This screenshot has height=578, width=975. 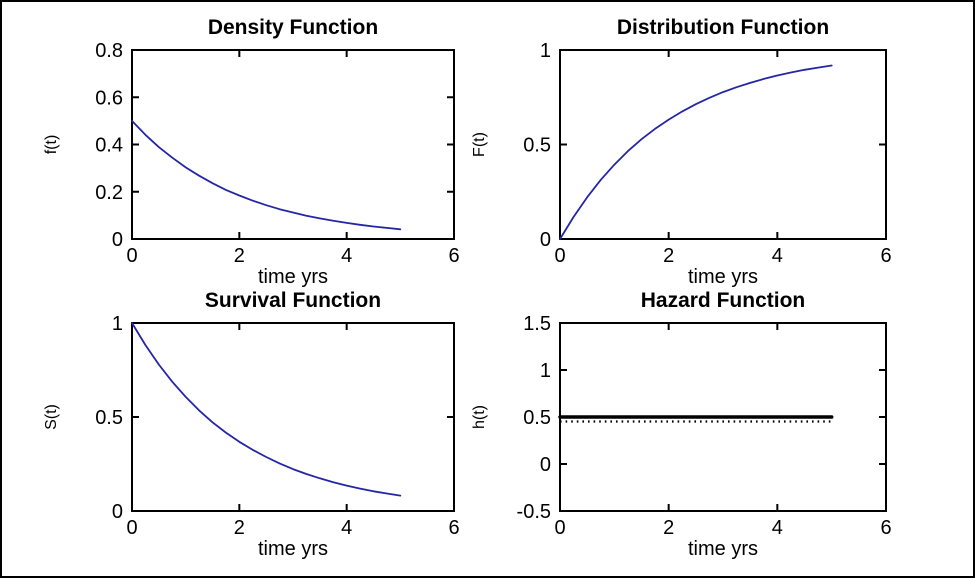 What do you see at coordinates (109, 98) in the screenshot?
I see `y-tick-label: 0.6` at bounding box center [109, 98].